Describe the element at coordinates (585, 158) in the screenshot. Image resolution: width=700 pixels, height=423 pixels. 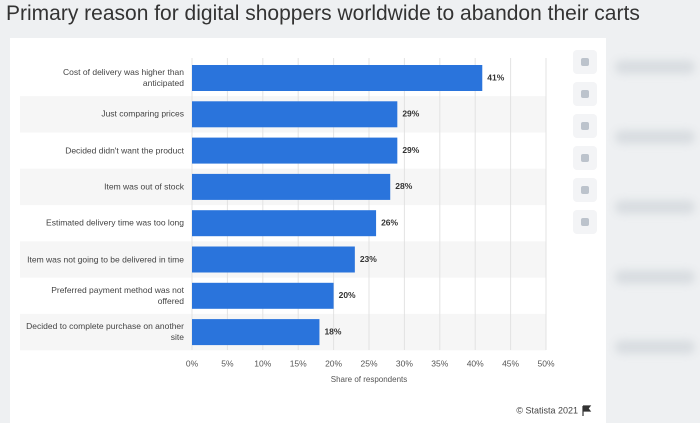
I see `share-button` at that location.